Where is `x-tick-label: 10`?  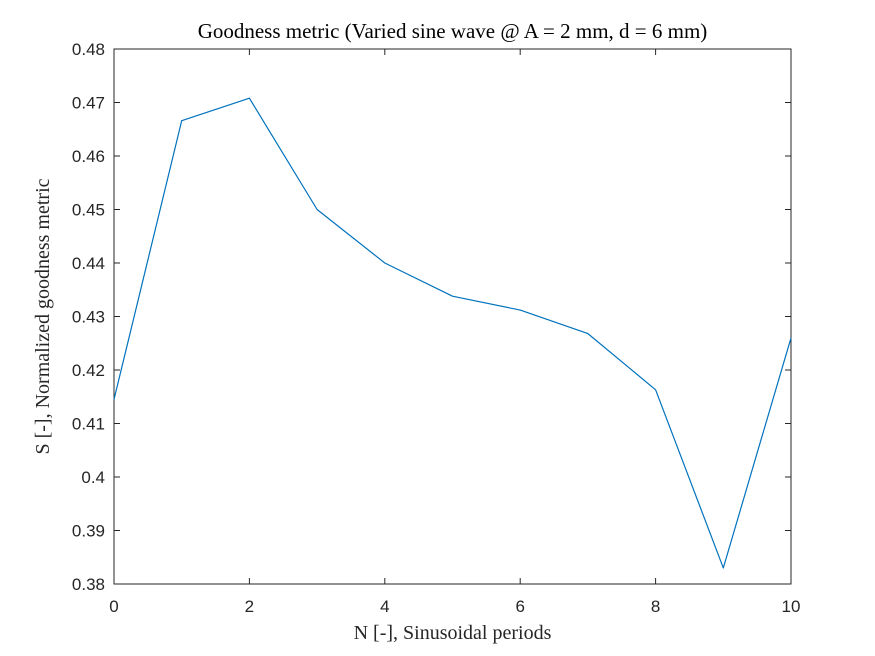
x-tick-label: 10 is located at coordinates (791, 606).